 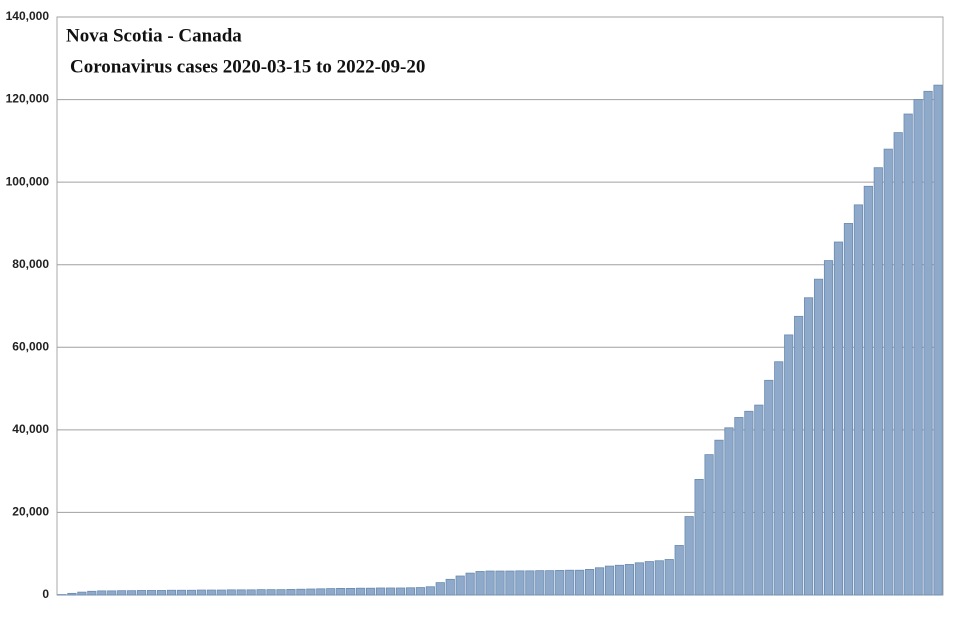 What do you see at coordinates (154, 35) in the screenshot?
I see `chart-title: Nova Scotia - Canada` at bounding box center [154, 35].